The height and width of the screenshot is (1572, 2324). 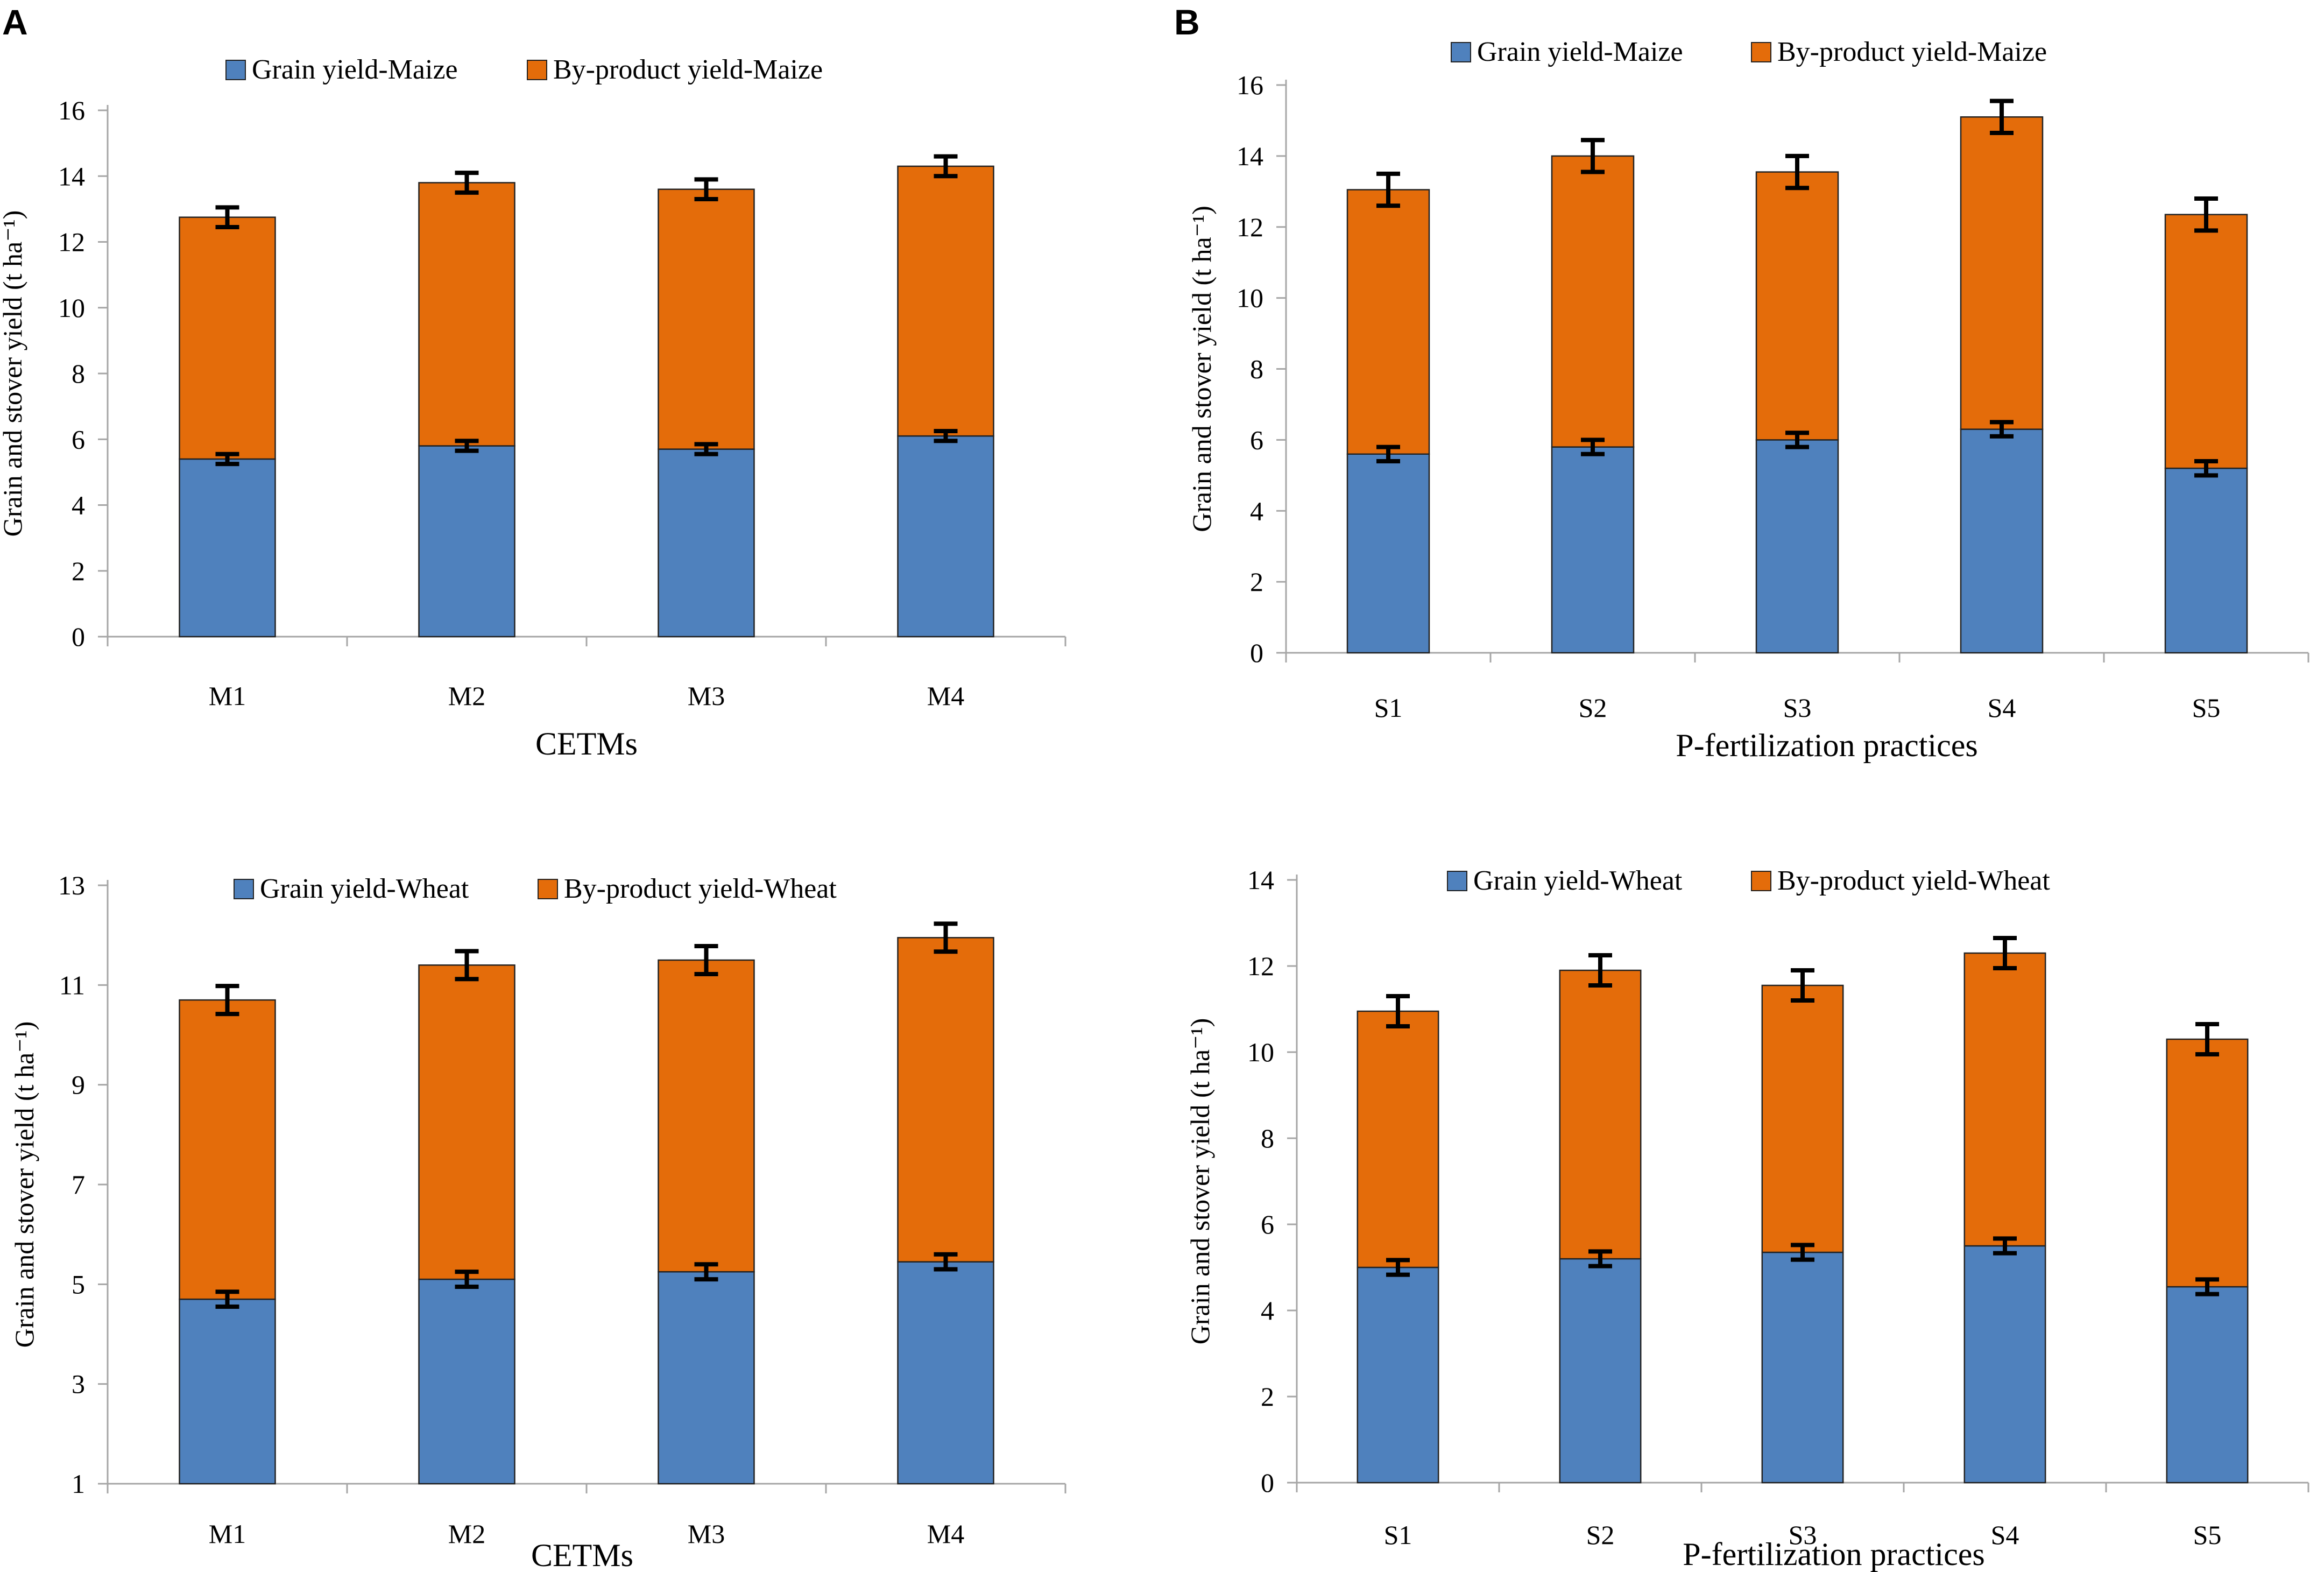 I want to click on x-category-label: M3, so click(x=706, y=1534).